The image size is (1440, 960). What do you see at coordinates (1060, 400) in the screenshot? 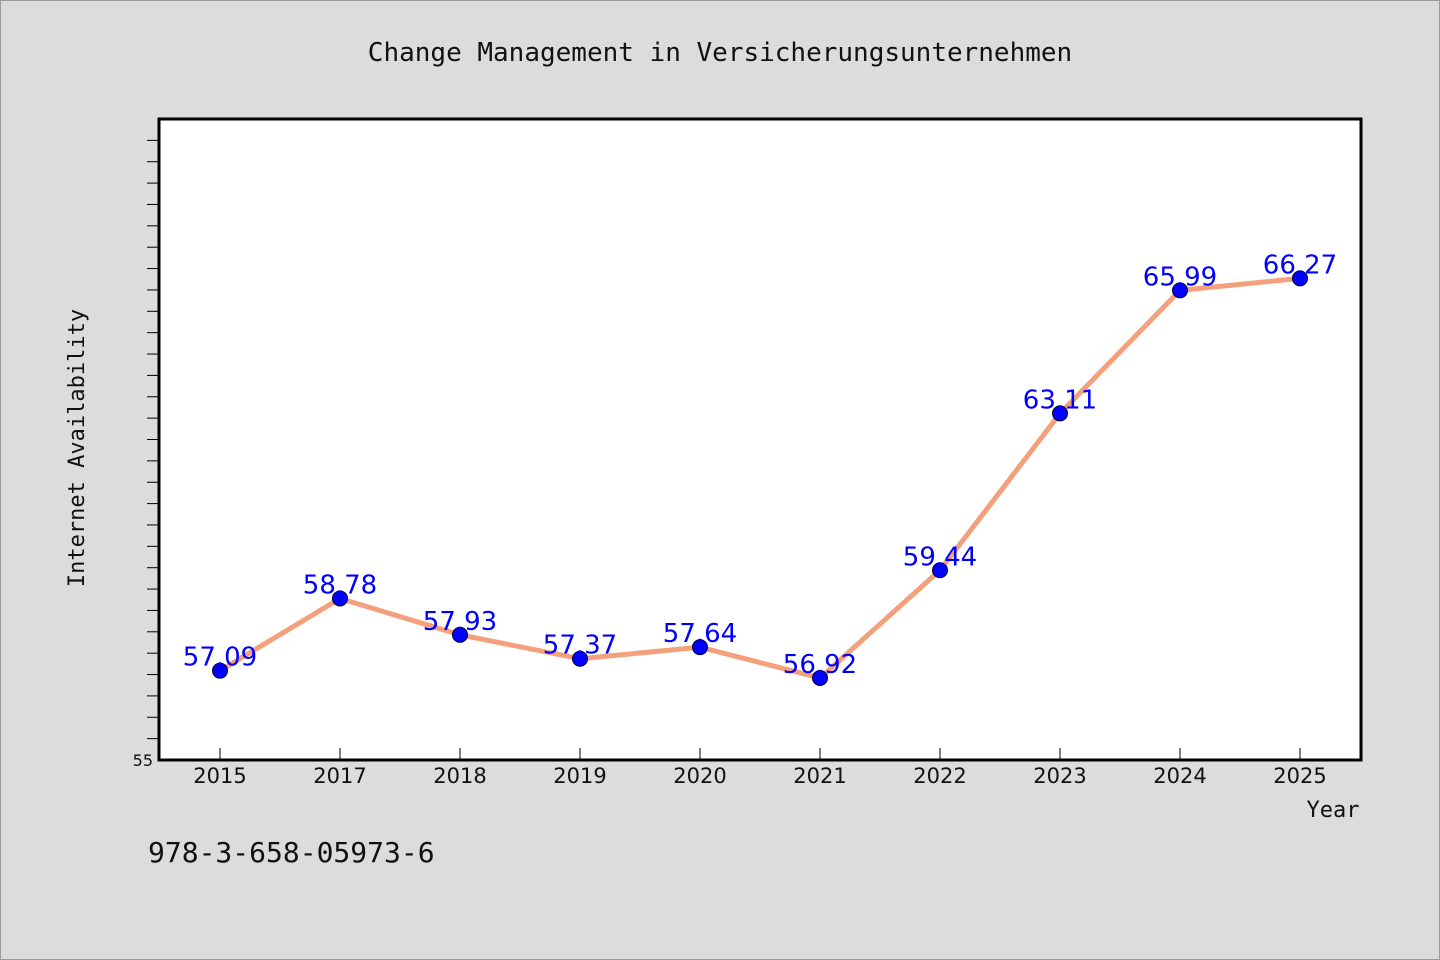
I see `data-label: 63.11` at bounding box center [1060, 400].